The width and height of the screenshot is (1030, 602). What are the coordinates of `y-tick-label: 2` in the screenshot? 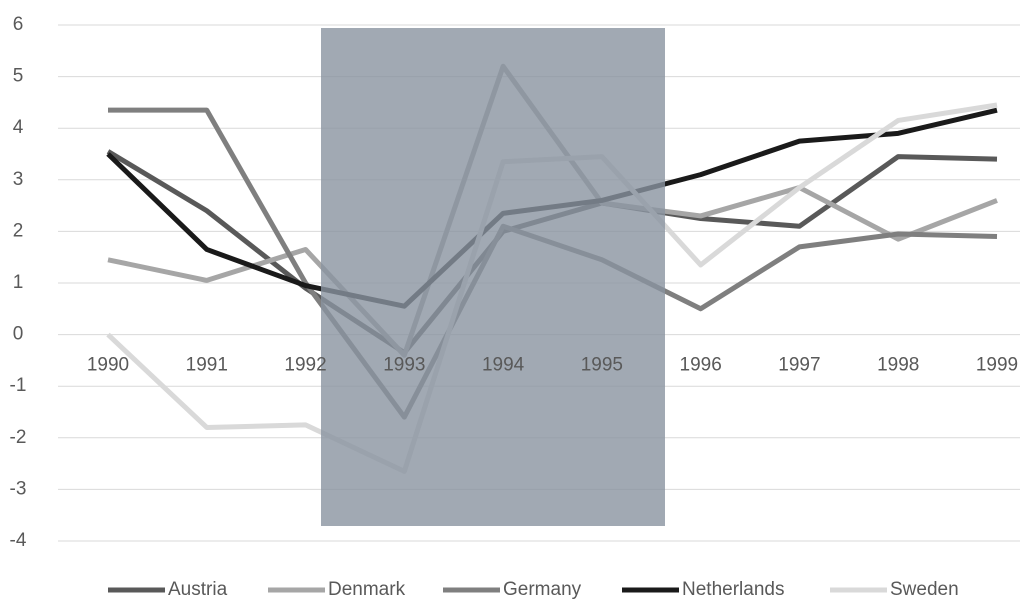 It's located at (18, 230).